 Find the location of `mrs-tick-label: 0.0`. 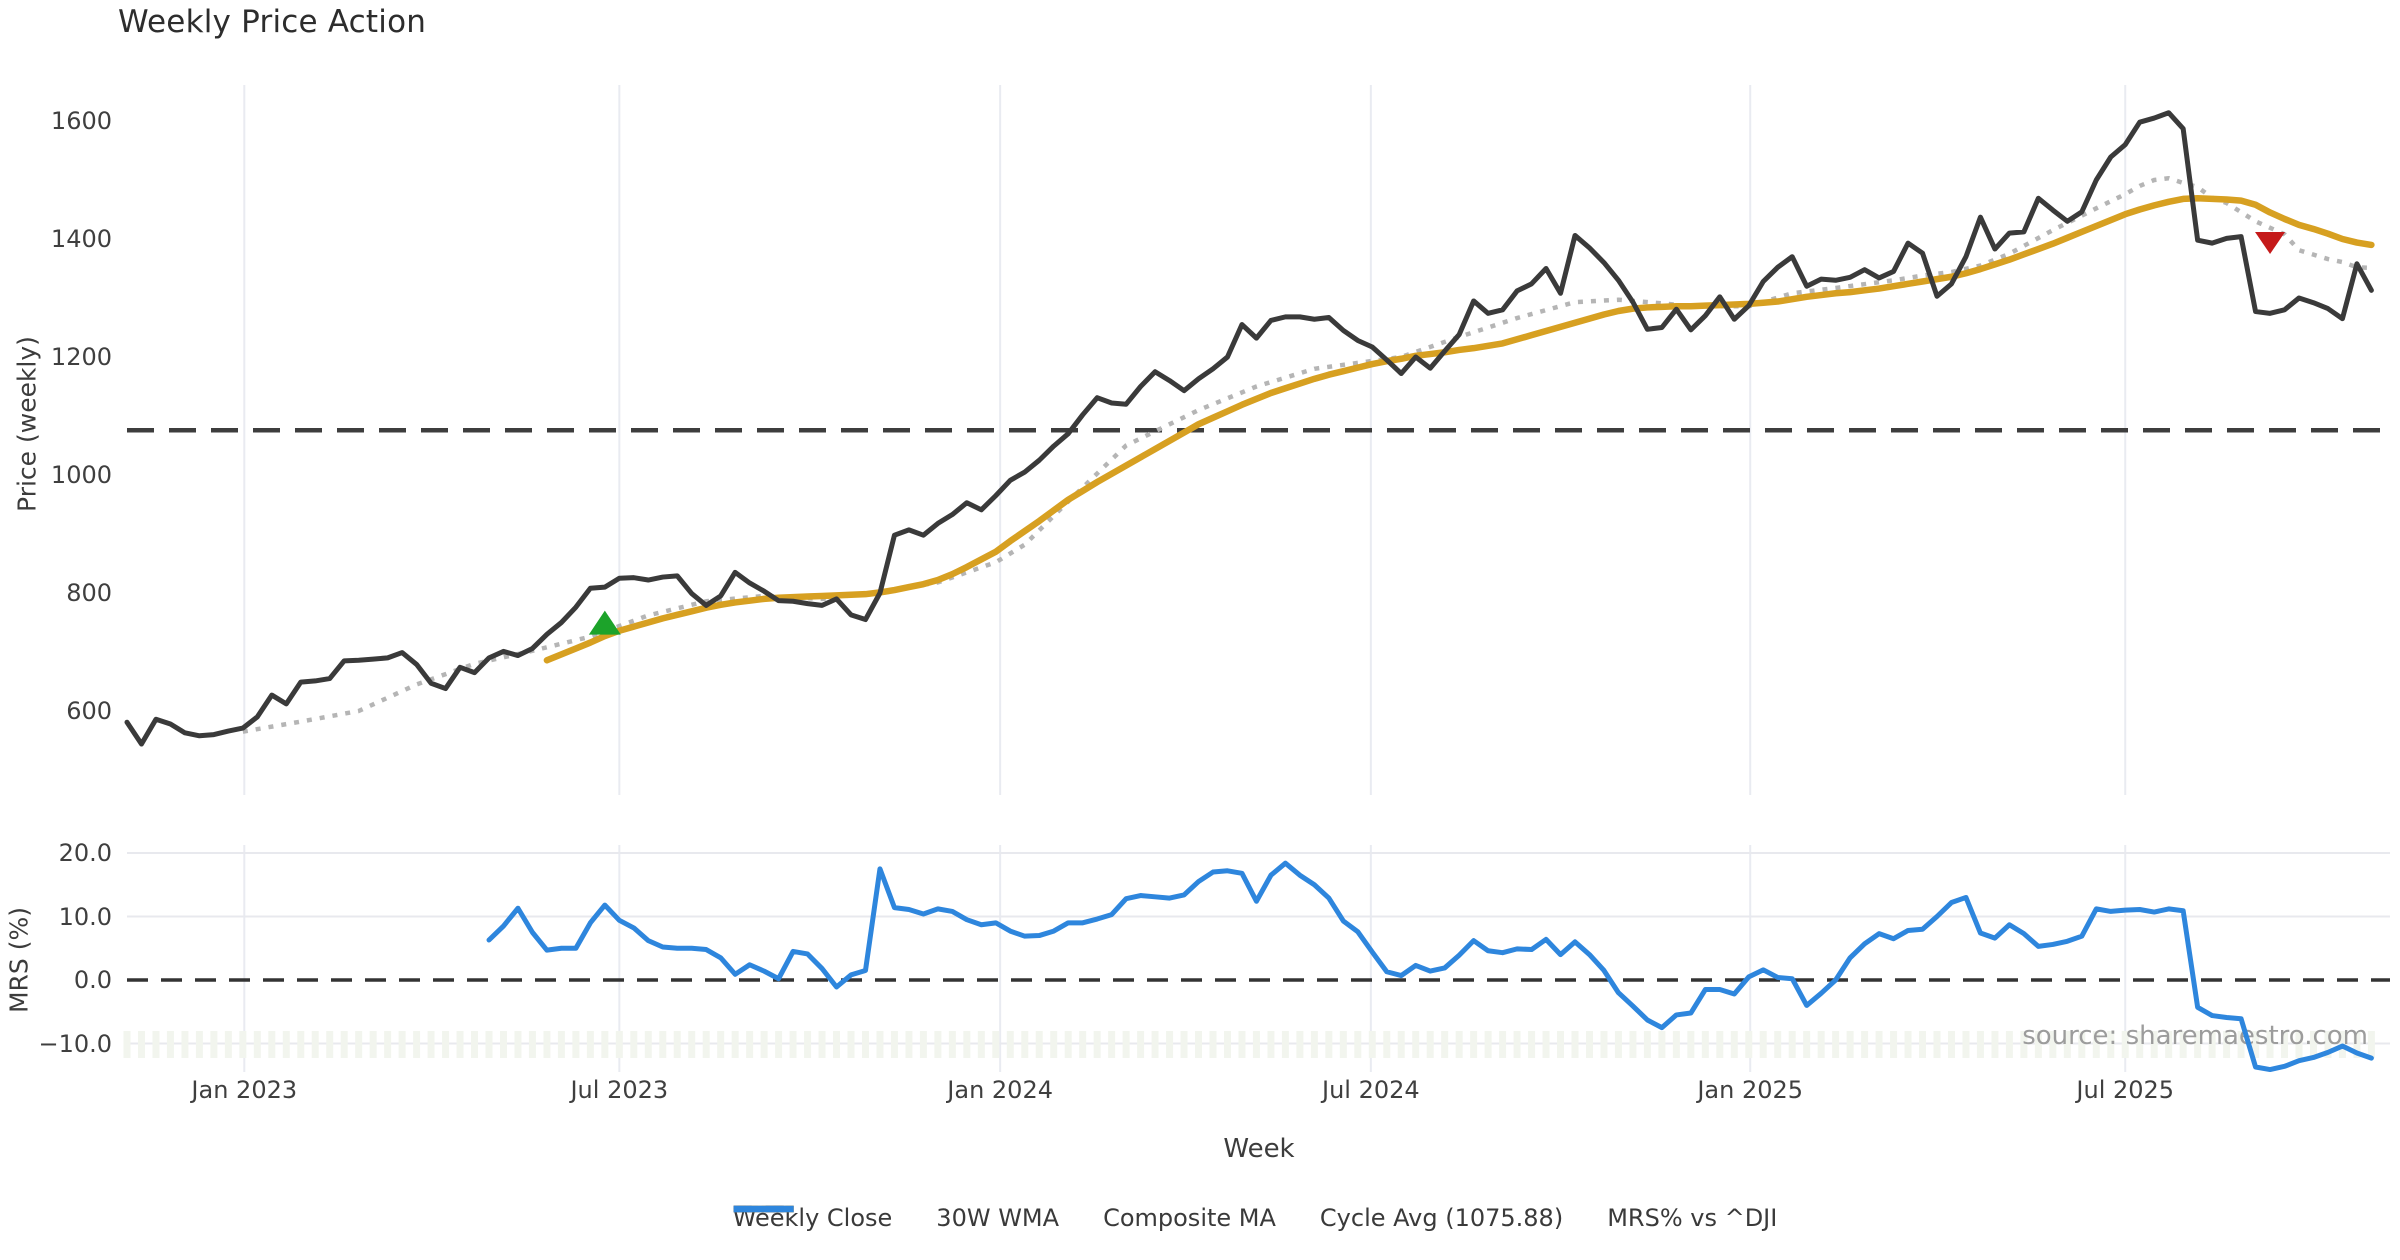

mrs-tick-label: 0.0 is located at coordinates (92, 980).